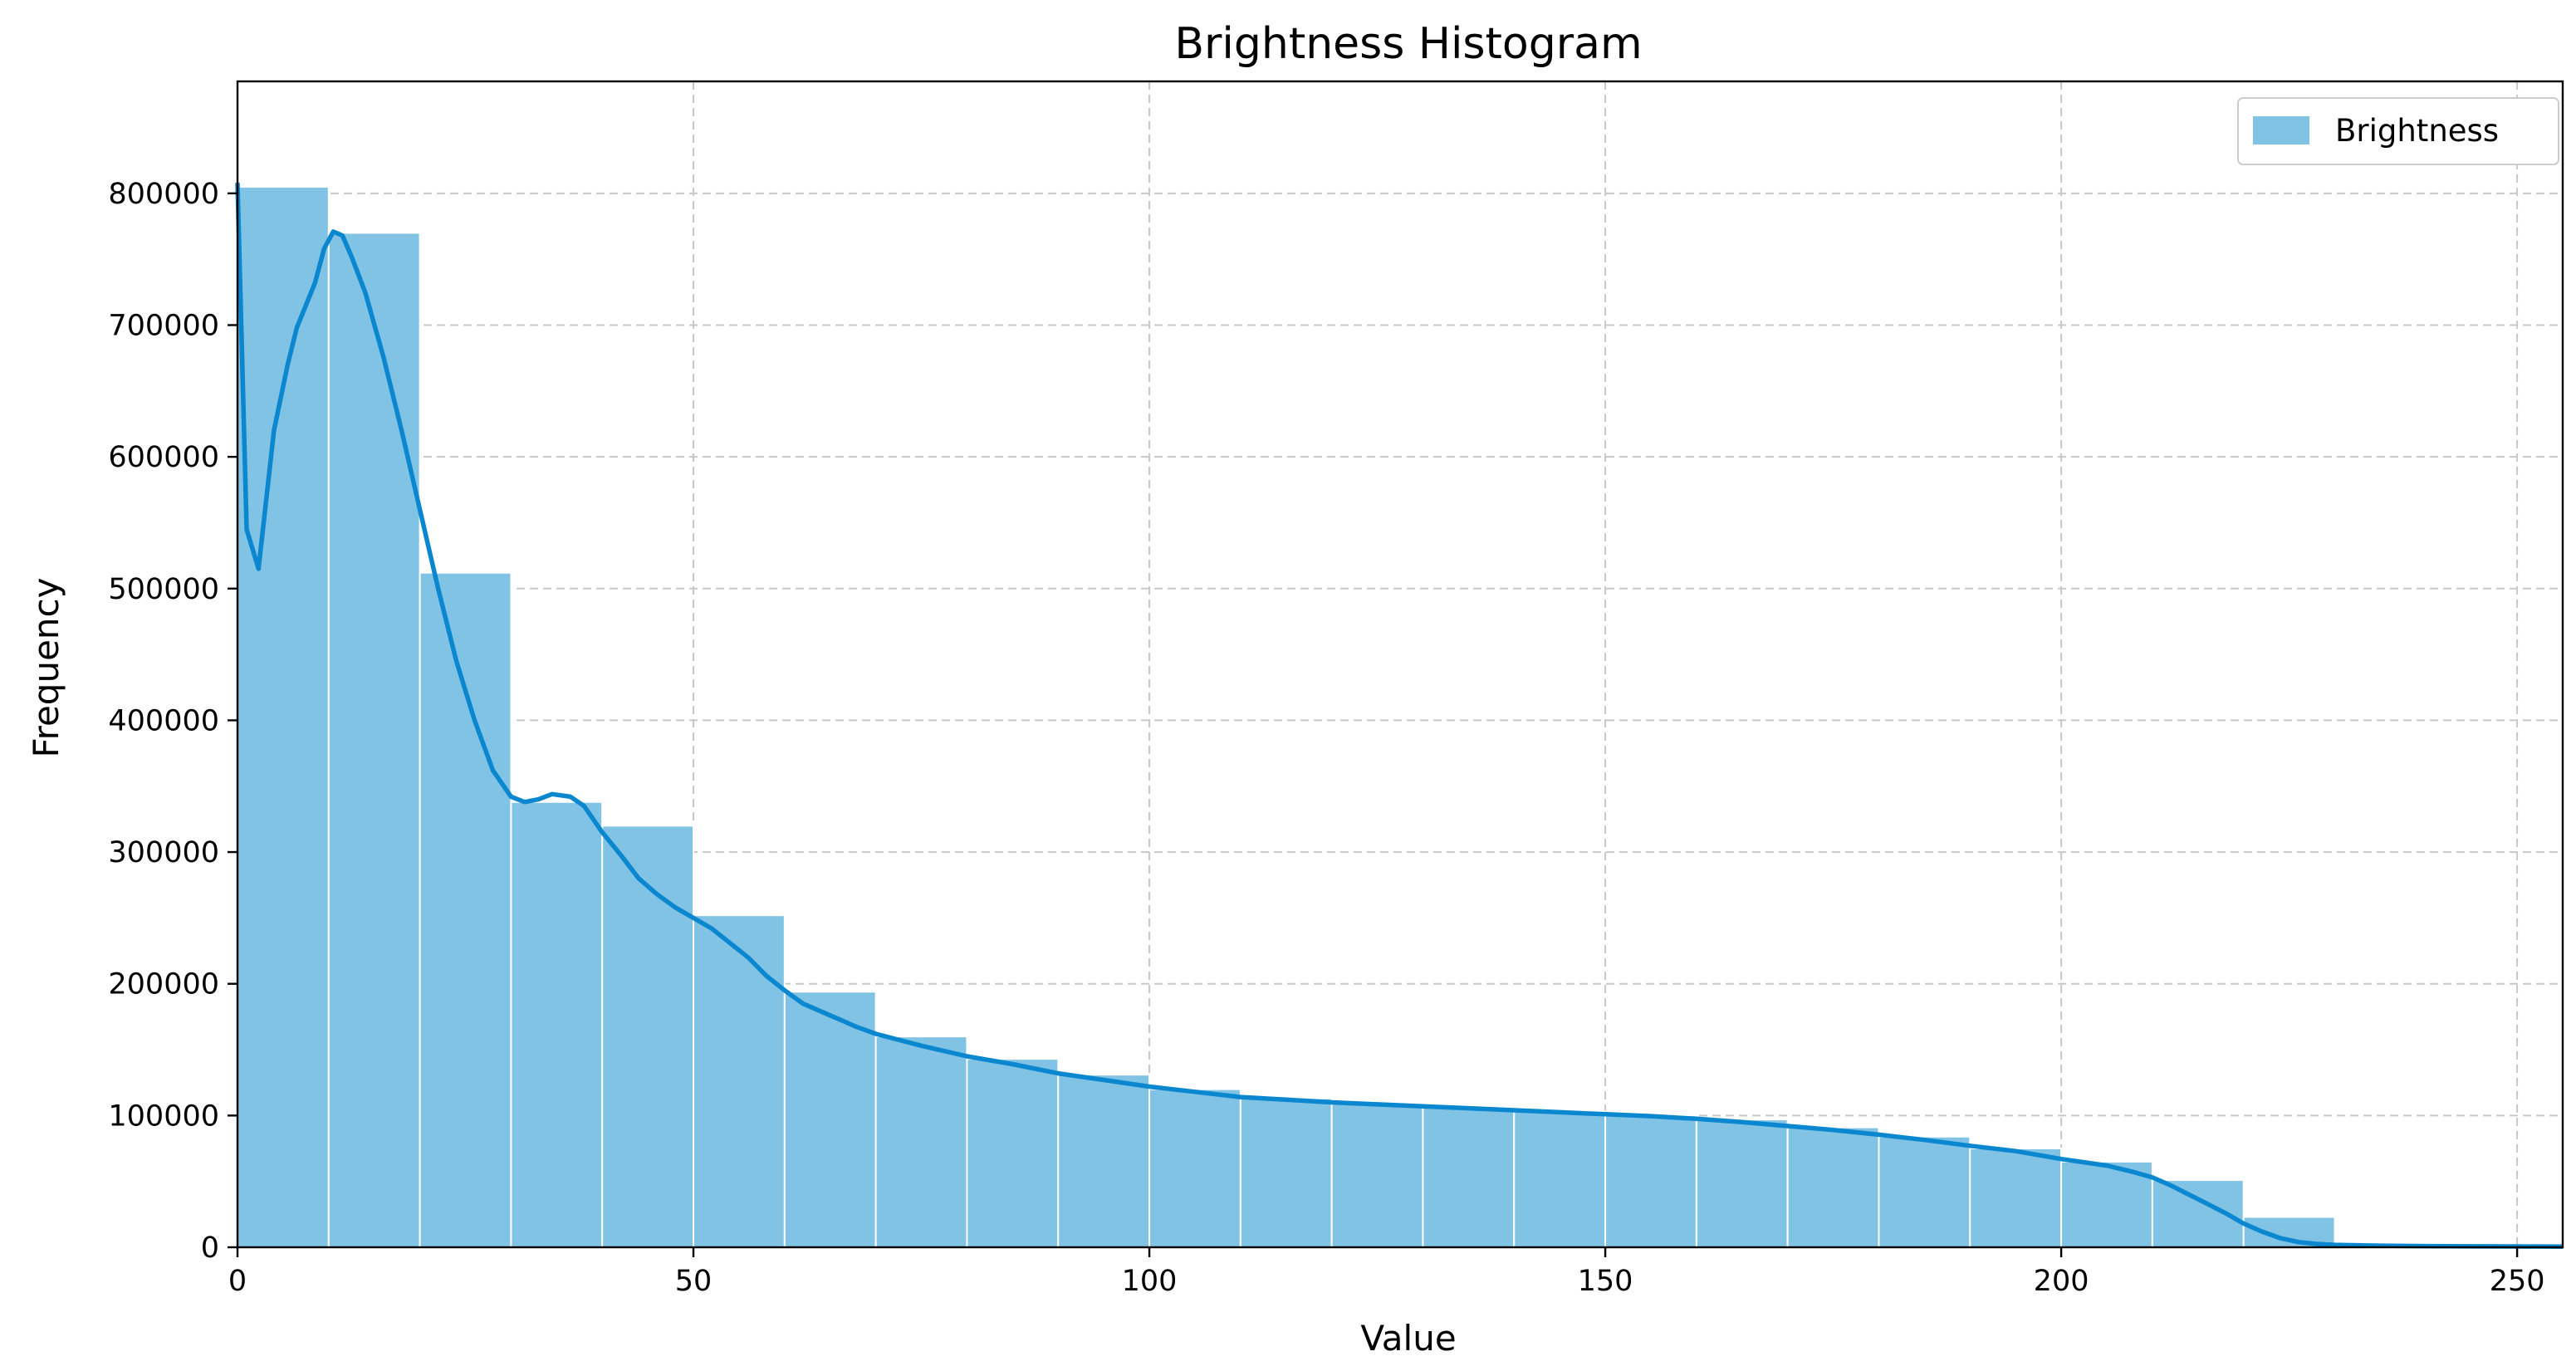  I want to click on y-tick-label: 200000, so click(163, 985).